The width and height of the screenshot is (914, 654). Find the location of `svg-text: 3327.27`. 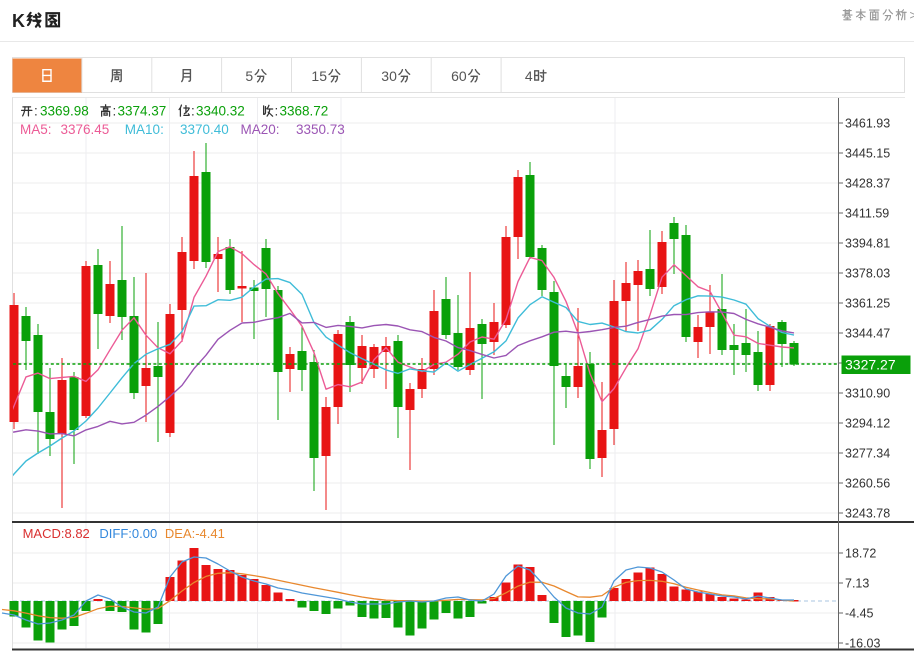

svg-text: 3327.27 is located at coordinates (870, 365).